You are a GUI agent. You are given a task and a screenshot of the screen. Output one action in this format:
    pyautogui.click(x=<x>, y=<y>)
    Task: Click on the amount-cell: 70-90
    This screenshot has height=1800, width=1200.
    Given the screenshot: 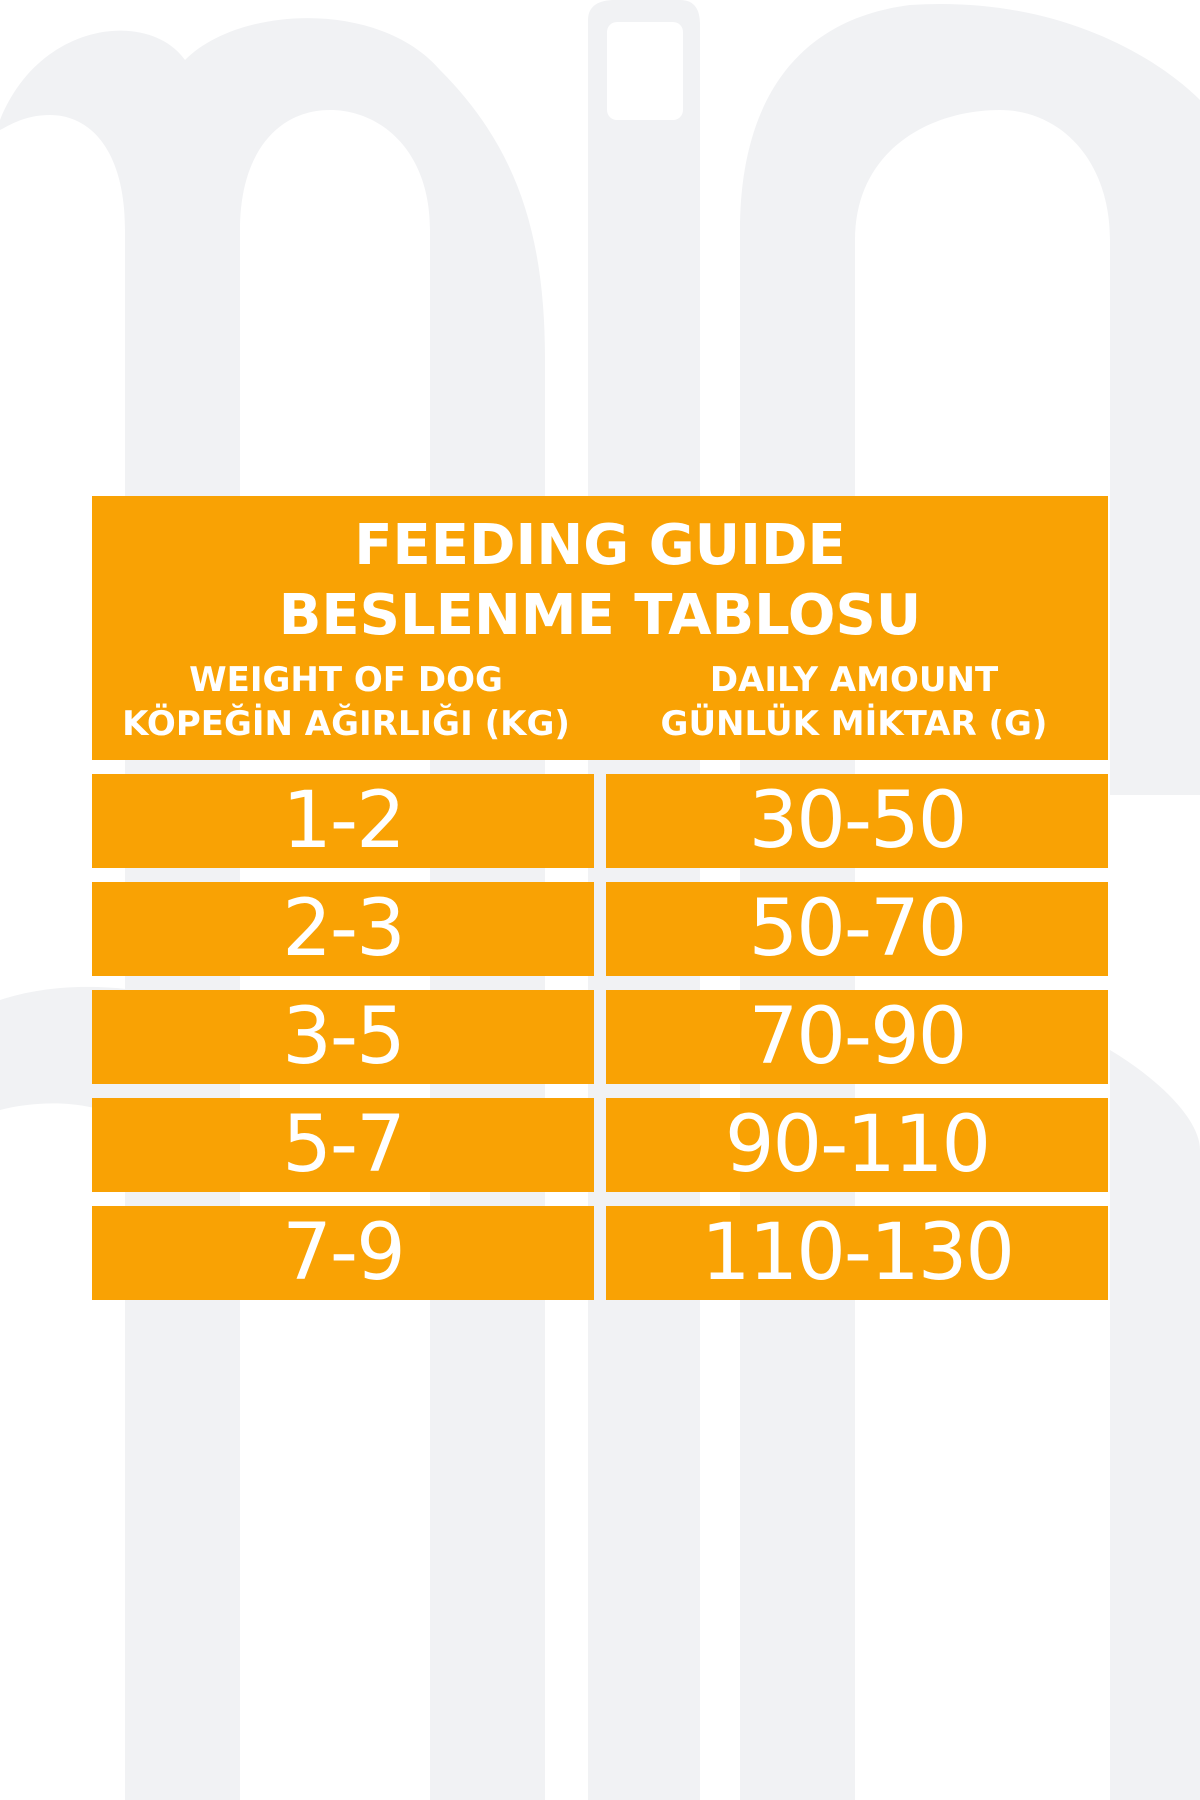 What is the action you would take?
    pyautogui.click(x=857, y=1037)
    